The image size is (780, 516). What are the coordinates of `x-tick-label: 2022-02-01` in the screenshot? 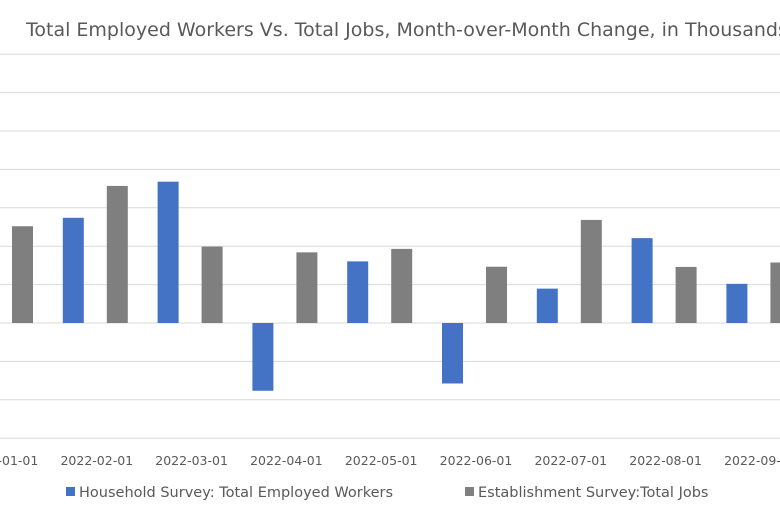 It's located at (96, 460).